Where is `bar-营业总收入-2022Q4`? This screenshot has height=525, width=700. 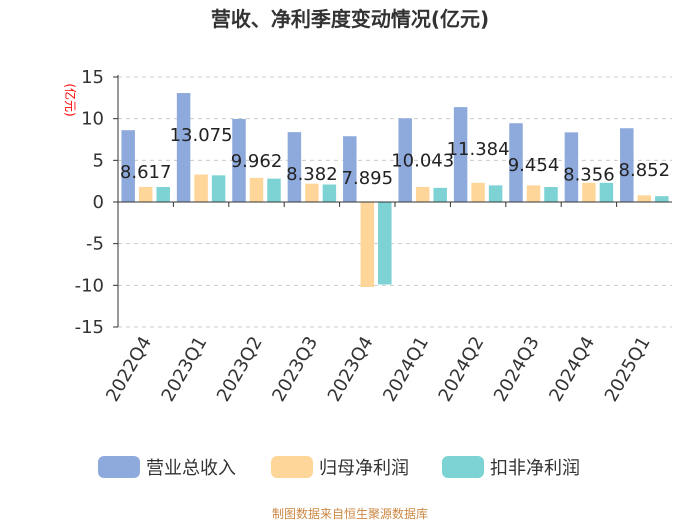 bar-营业总收入-2022Q4 is located at coordinates (128, 166).